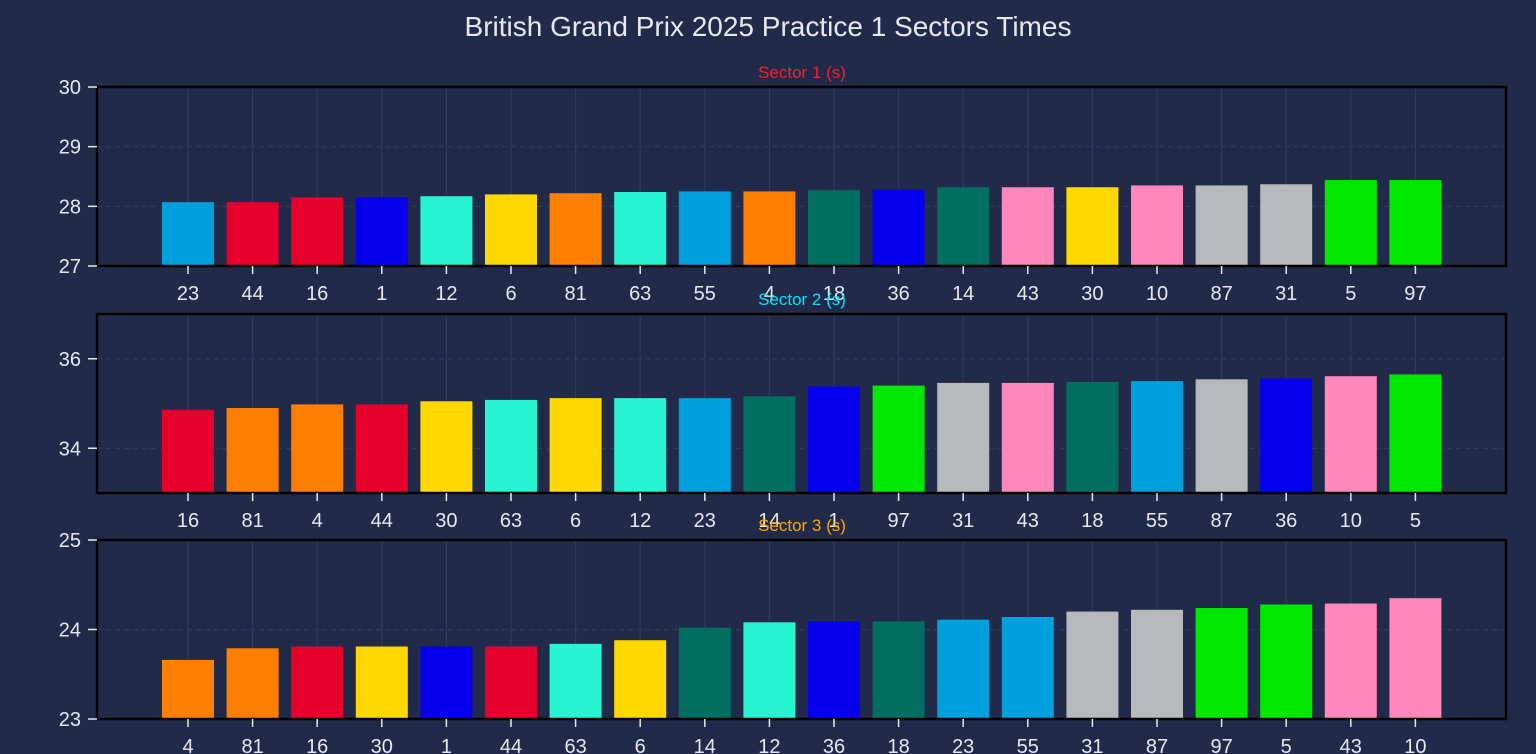 The height and width of the screenshot is (754, 1536). I want to click on sector-title: Sector 3 (s), so click(802, 525).